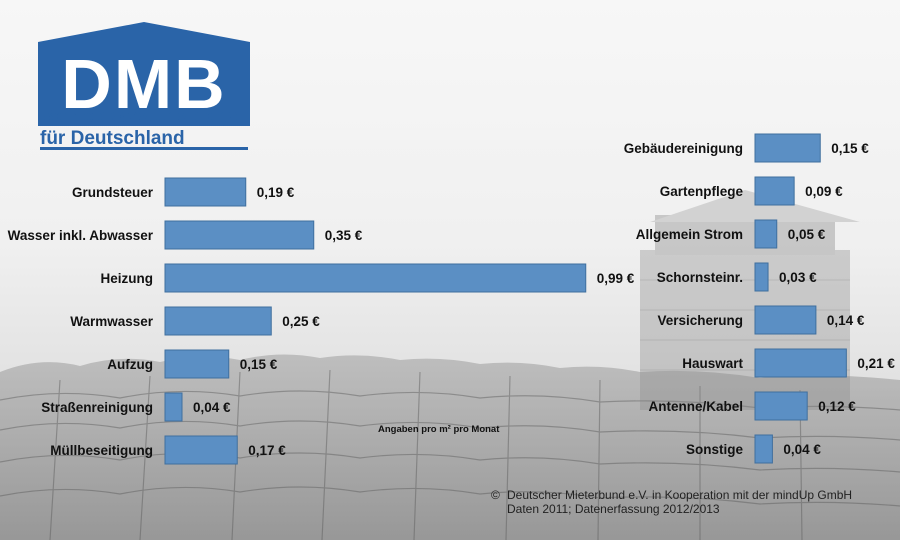  I want to click on value-label: 0,19 €, so click(276, 192).